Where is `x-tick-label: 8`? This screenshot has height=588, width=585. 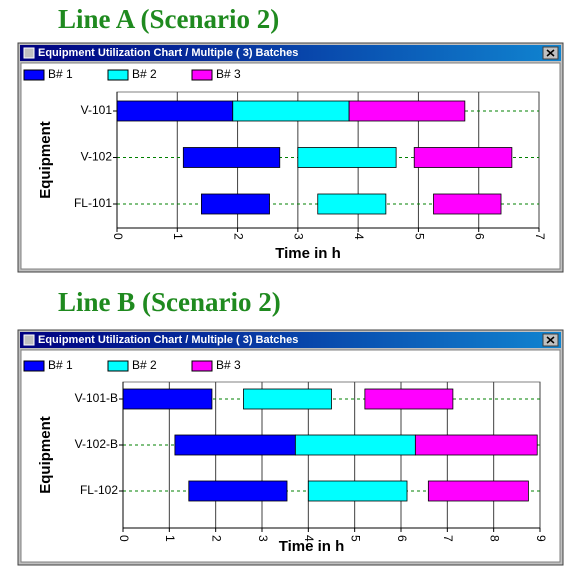 x-tick-label: 8 is located at coordinates (494, 538).